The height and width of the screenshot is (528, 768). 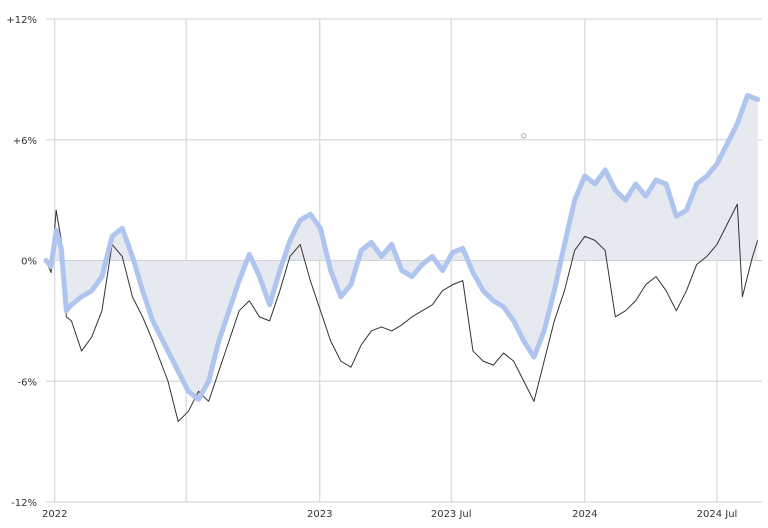 I want to click on annotation-layer, so click(x=524, y=136).